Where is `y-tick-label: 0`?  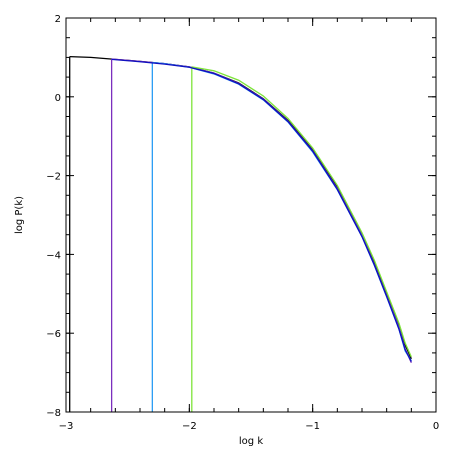
y-tick-label: 0 is located at coordinates (58, 98).